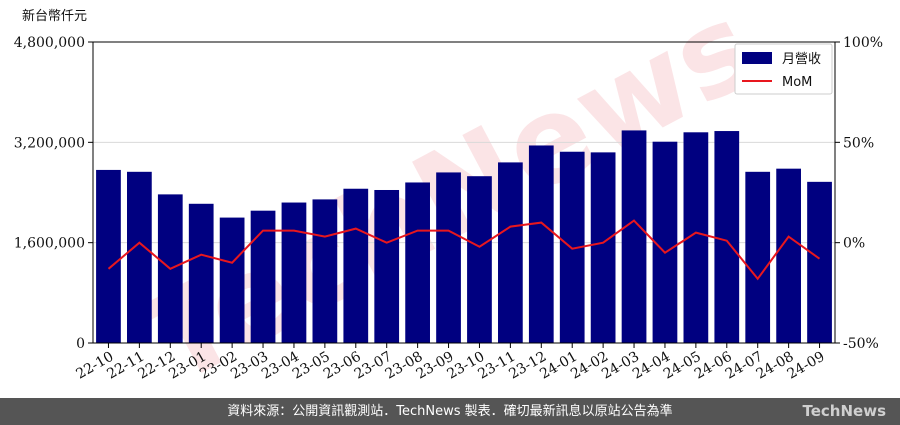 This screenshot has height=425, width=900. I want to click on mom-line-layer, so click(464, 250).